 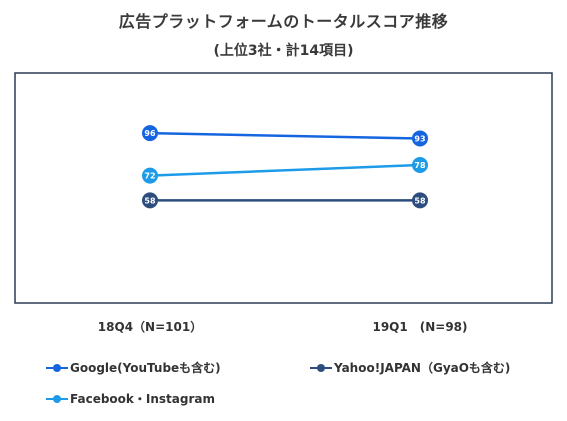 I want to click on series-google: 96 93, so click(x=285, y=136).